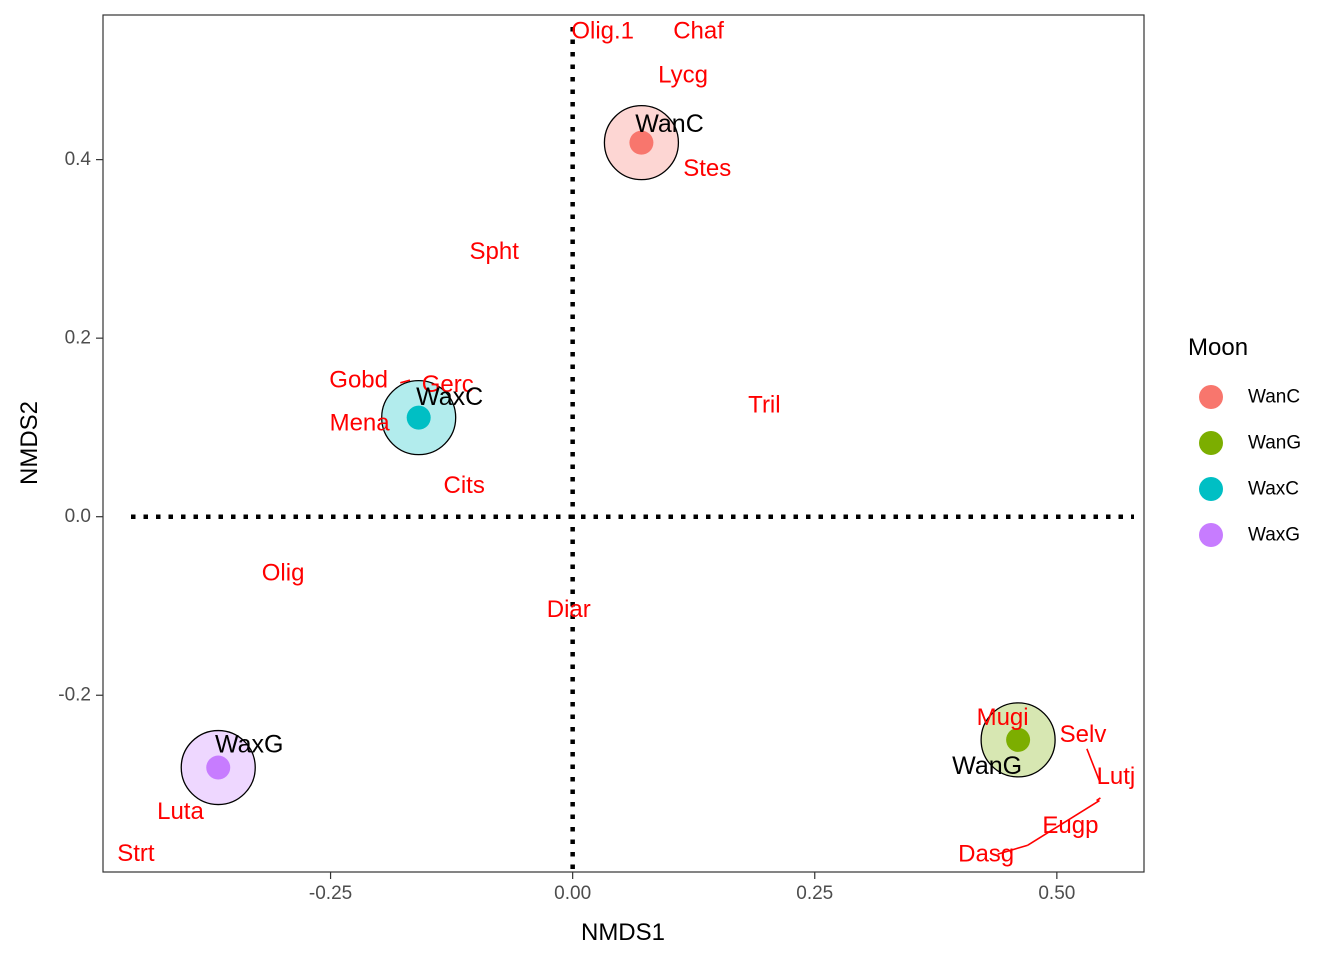 This screenshot has width=1344, height=960. What do you see at coordinates (698, 31) in the screenshot?
I see `species-label: Chaf` at bounding box center [698, 31].